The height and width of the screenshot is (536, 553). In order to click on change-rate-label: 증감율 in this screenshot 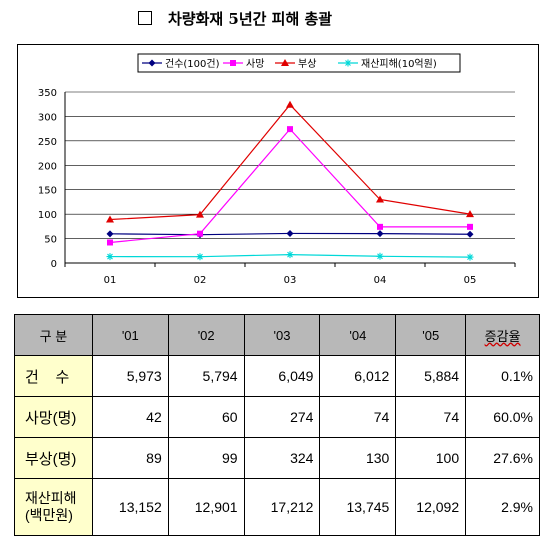, I will do `click(502, 336)`.